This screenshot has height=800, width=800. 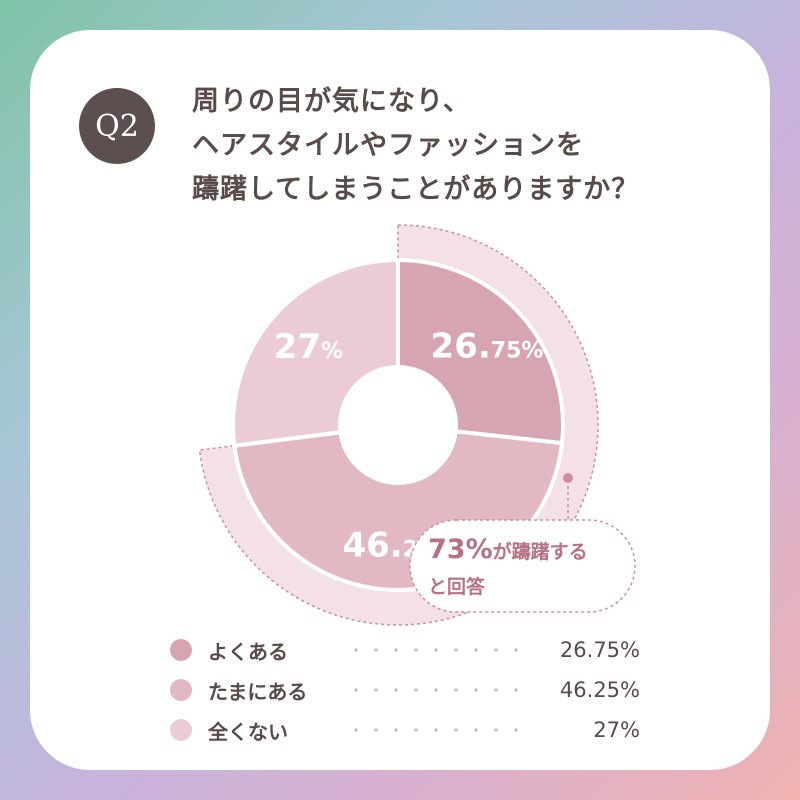 I want to click on legend-dot-often, so click(x=181, y=650).